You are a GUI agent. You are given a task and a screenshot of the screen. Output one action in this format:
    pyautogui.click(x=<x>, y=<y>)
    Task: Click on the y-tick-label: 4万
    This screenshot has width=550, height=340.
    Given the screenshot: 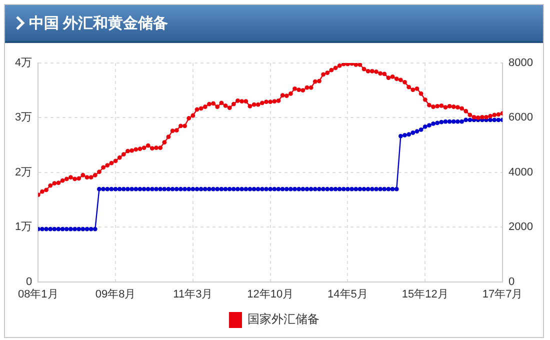 What is the action you would take?
    pyautogui.click(x=23, y=63)
    